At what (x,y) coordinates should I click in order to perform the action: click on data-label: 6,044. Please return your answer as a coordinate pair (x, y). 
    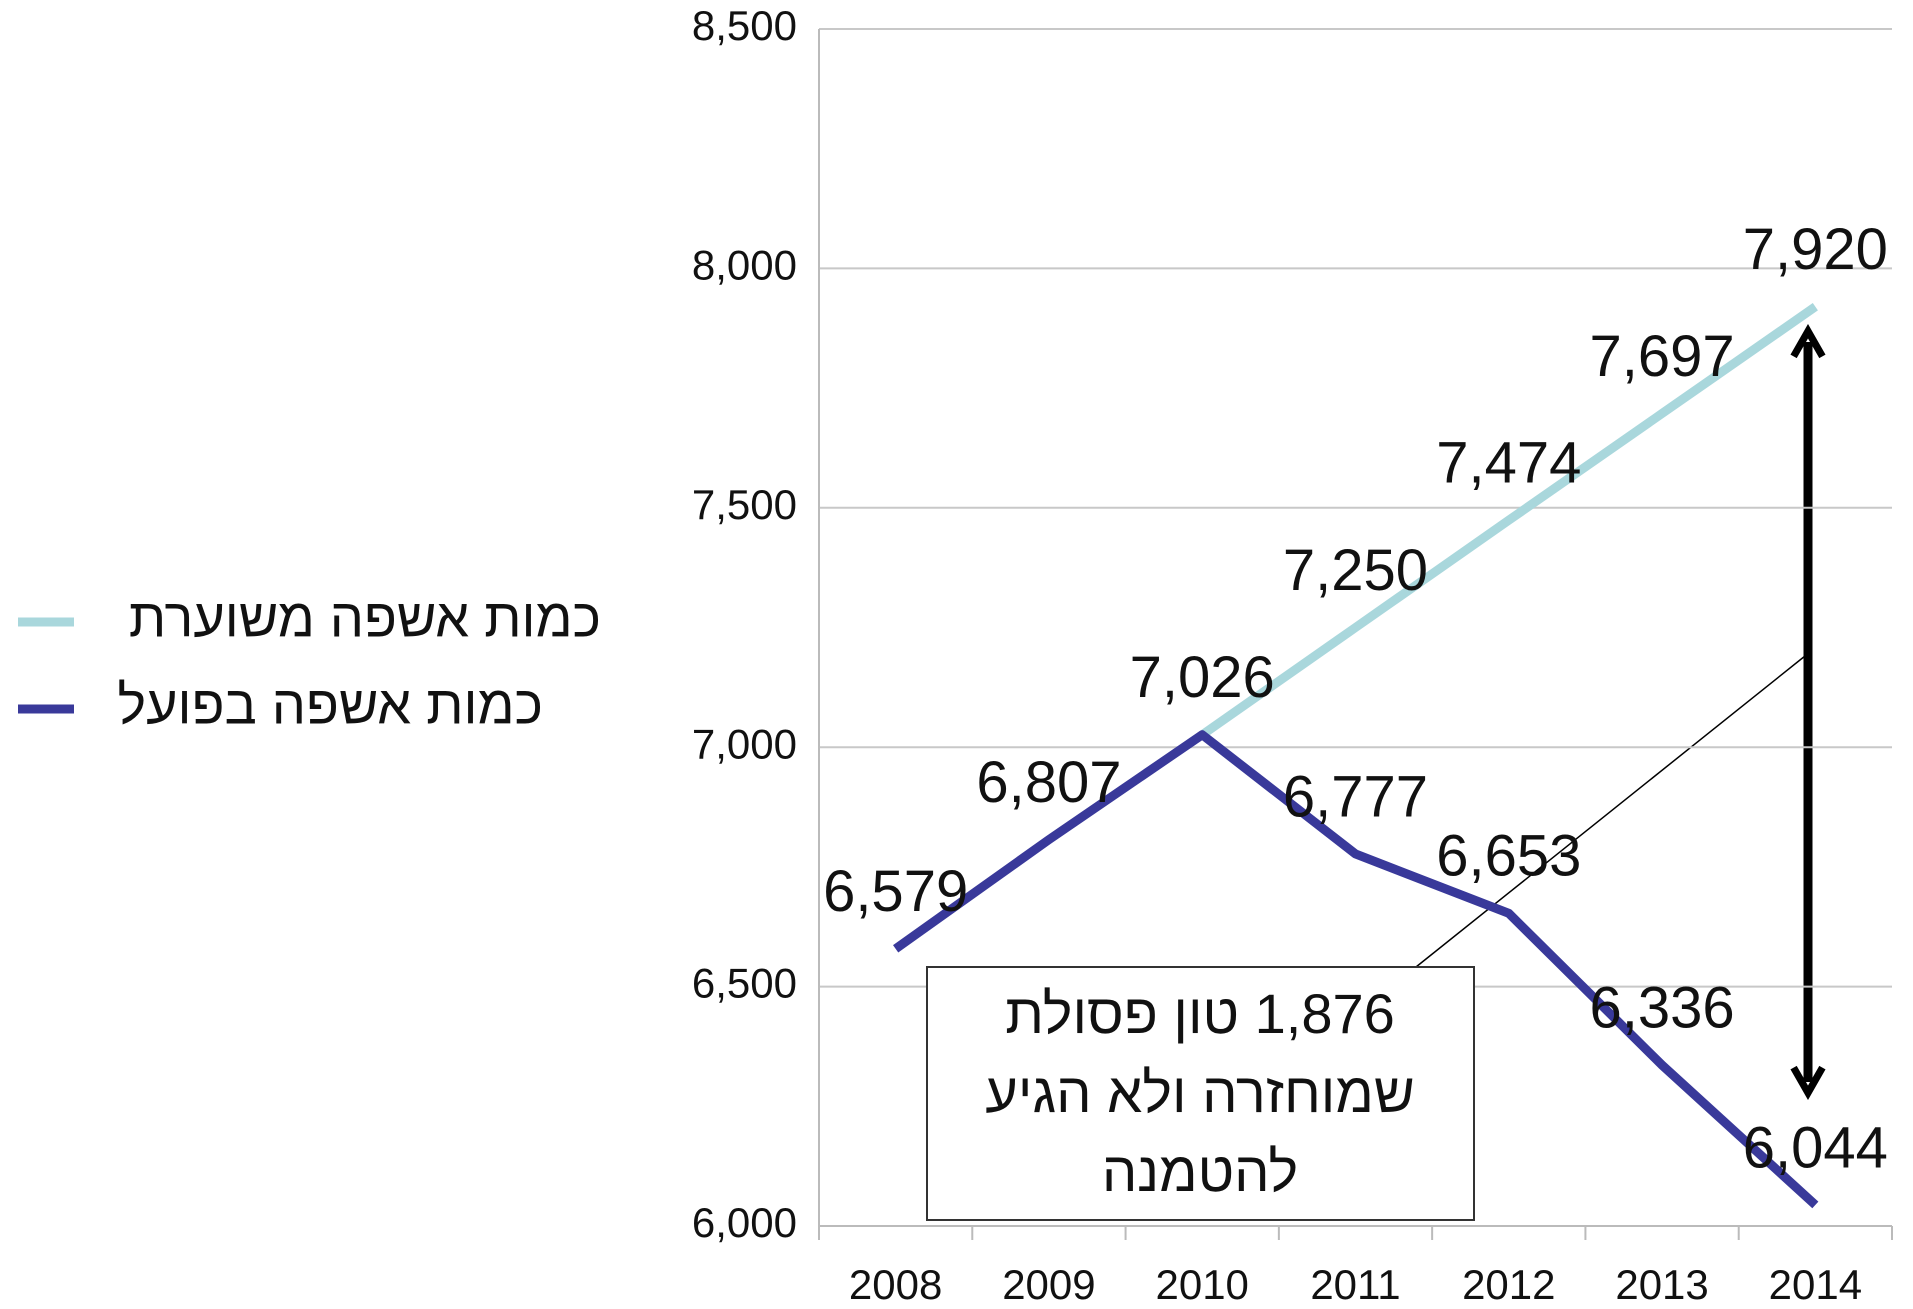
    Looking at the image, I should click on (1815, 1147).